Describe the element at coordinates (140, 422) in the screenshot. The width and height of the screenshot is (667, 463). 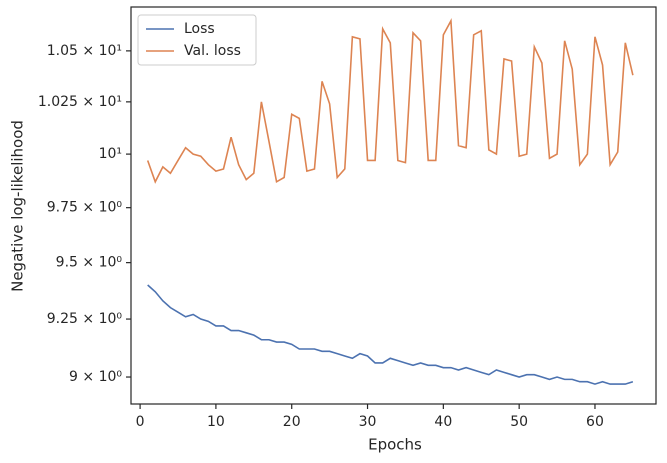
I see `x-tick-label: 0` at that location.